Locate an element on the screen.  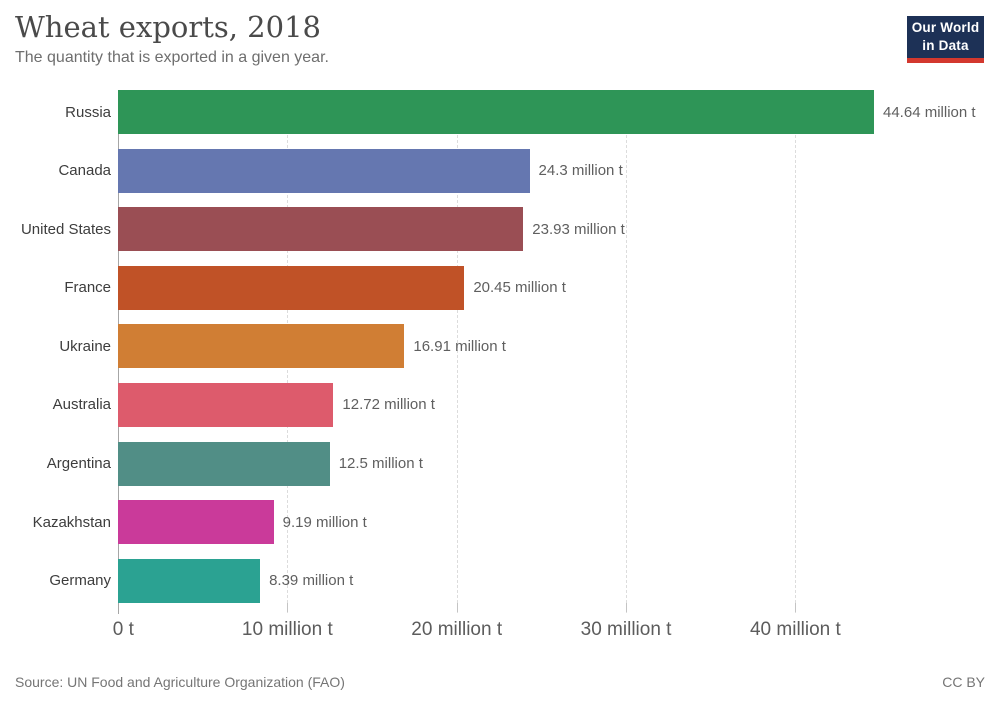
value-label-germany: 8.39 million t is located at coordinates (311, 581).